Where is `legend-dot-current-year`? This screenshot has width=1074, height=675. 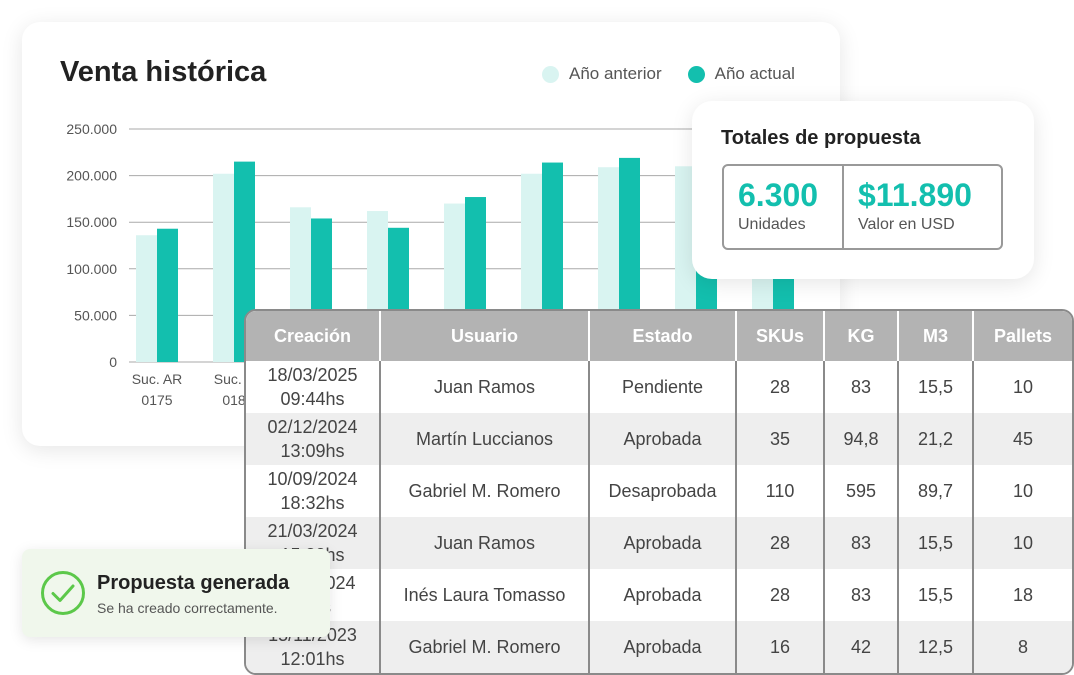 legend-dot-current-year is located at coordinates (696, 74).